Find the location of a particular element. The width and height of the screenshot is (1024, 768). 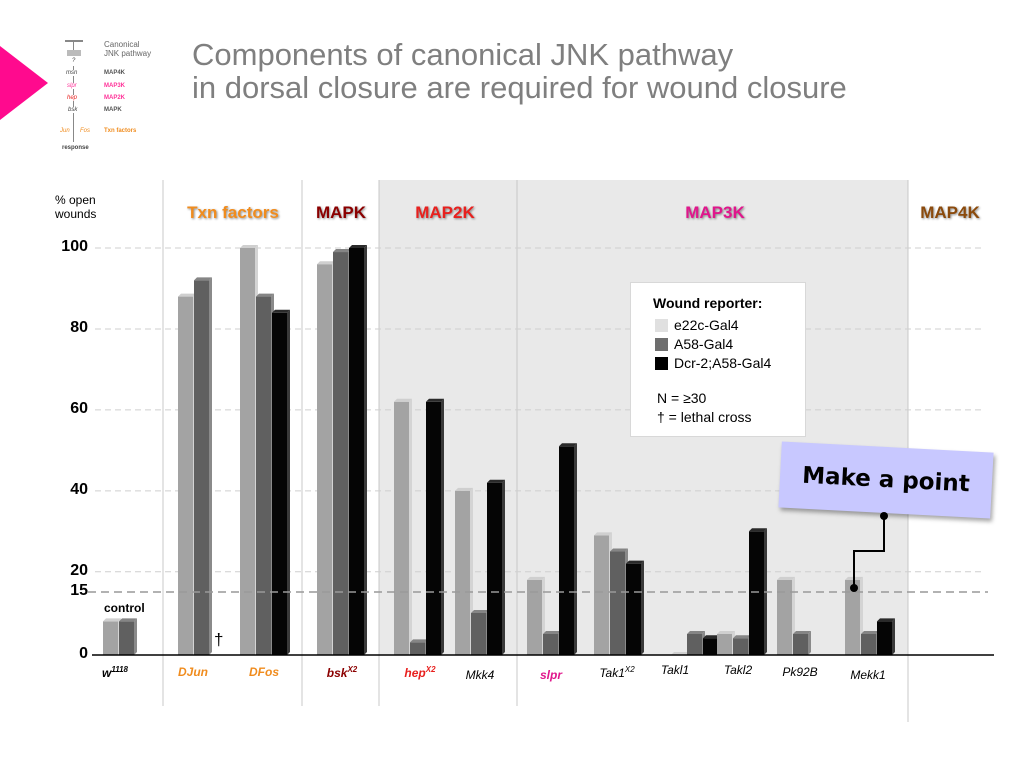

bar-hep-a58-gal4 is located at coordinates (419, 647).